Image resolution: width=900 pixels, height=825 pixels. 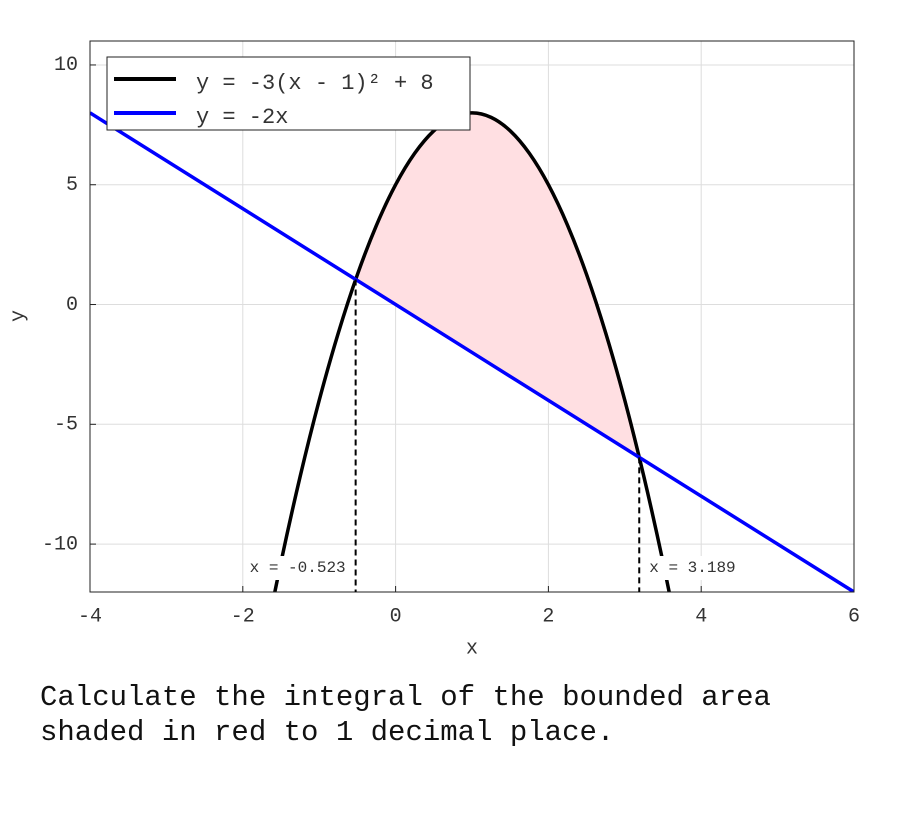 I want to click on legend-label: y = -3(x - 1)² + 8, so click(x=315, y=83).